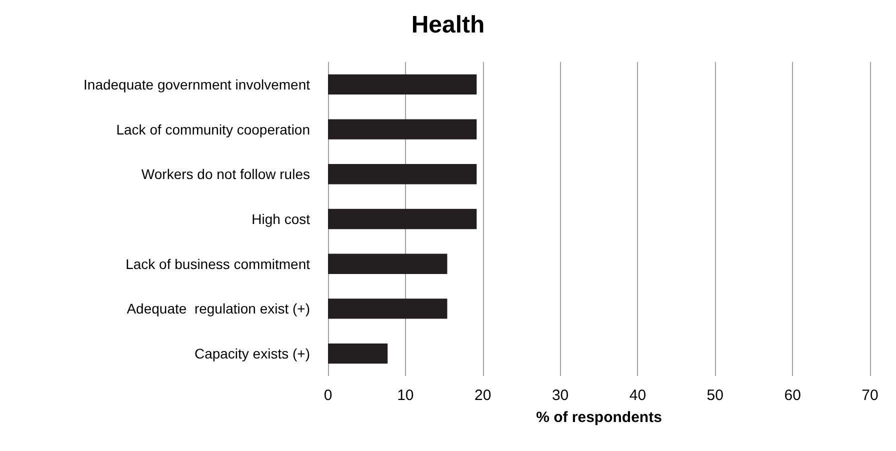  Describe the element at coordinates (328, 395) in the screenshot. I see `x-tick-label: 0` at that location.